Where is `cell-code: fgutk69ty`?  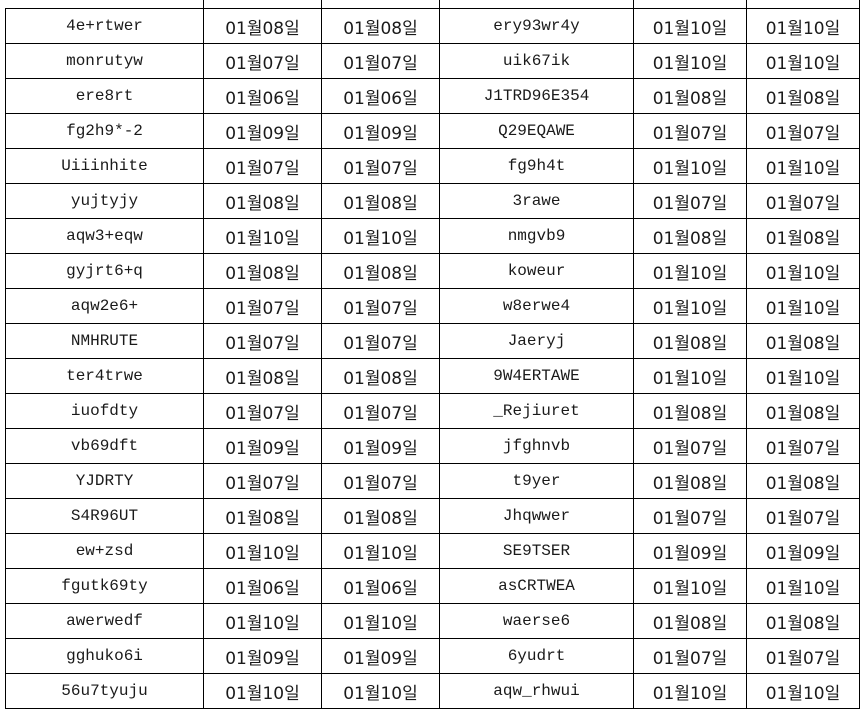 cell-code: fgutk69ty is located at coordinates (104, 586).